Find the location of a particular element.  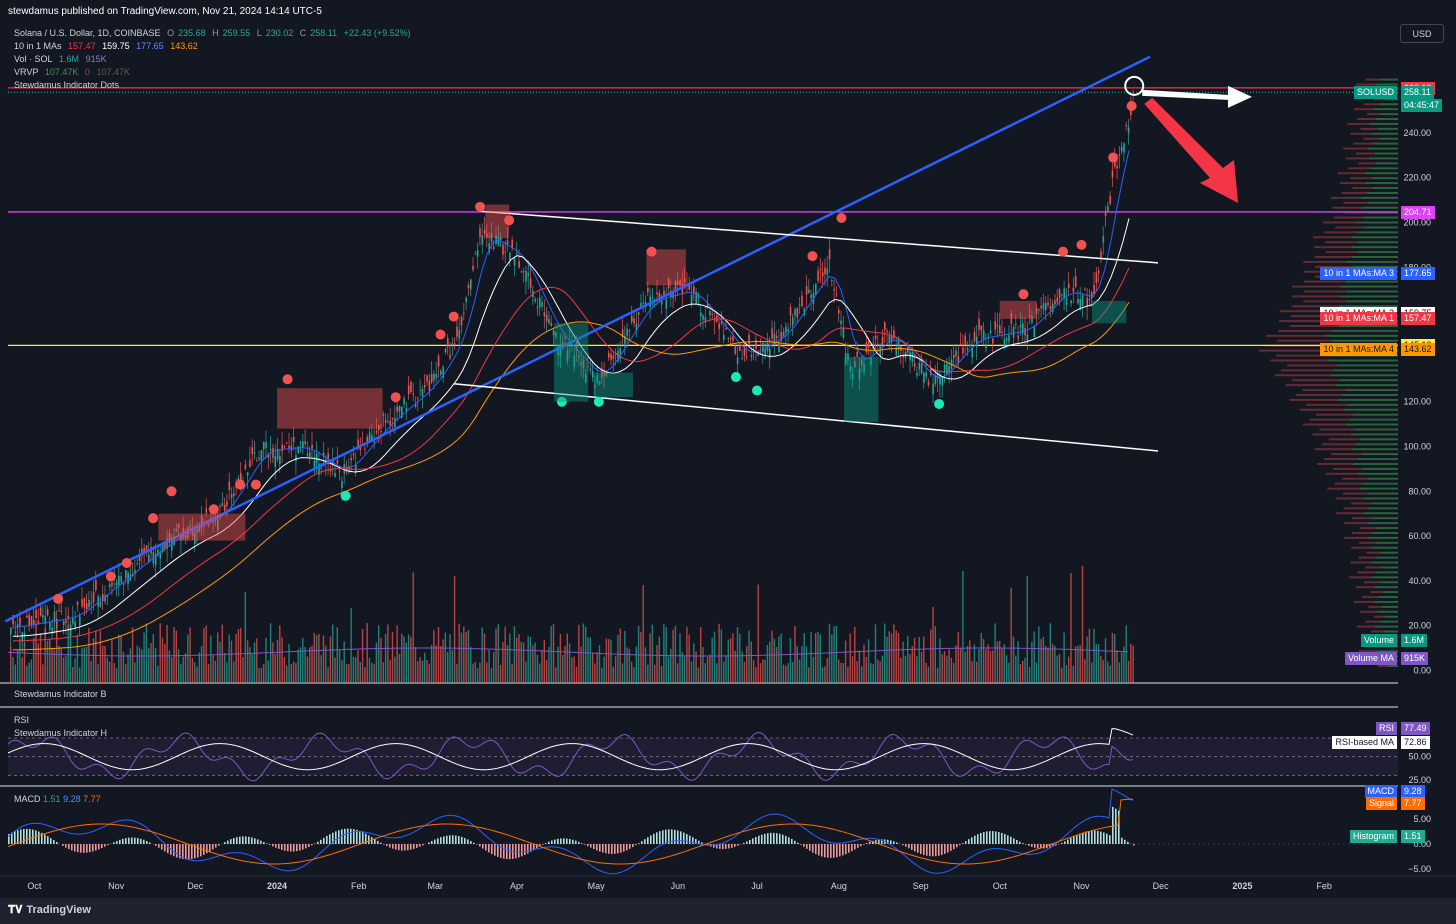

price-tick-label: 220.00 is located at coordinates (1417, 178).